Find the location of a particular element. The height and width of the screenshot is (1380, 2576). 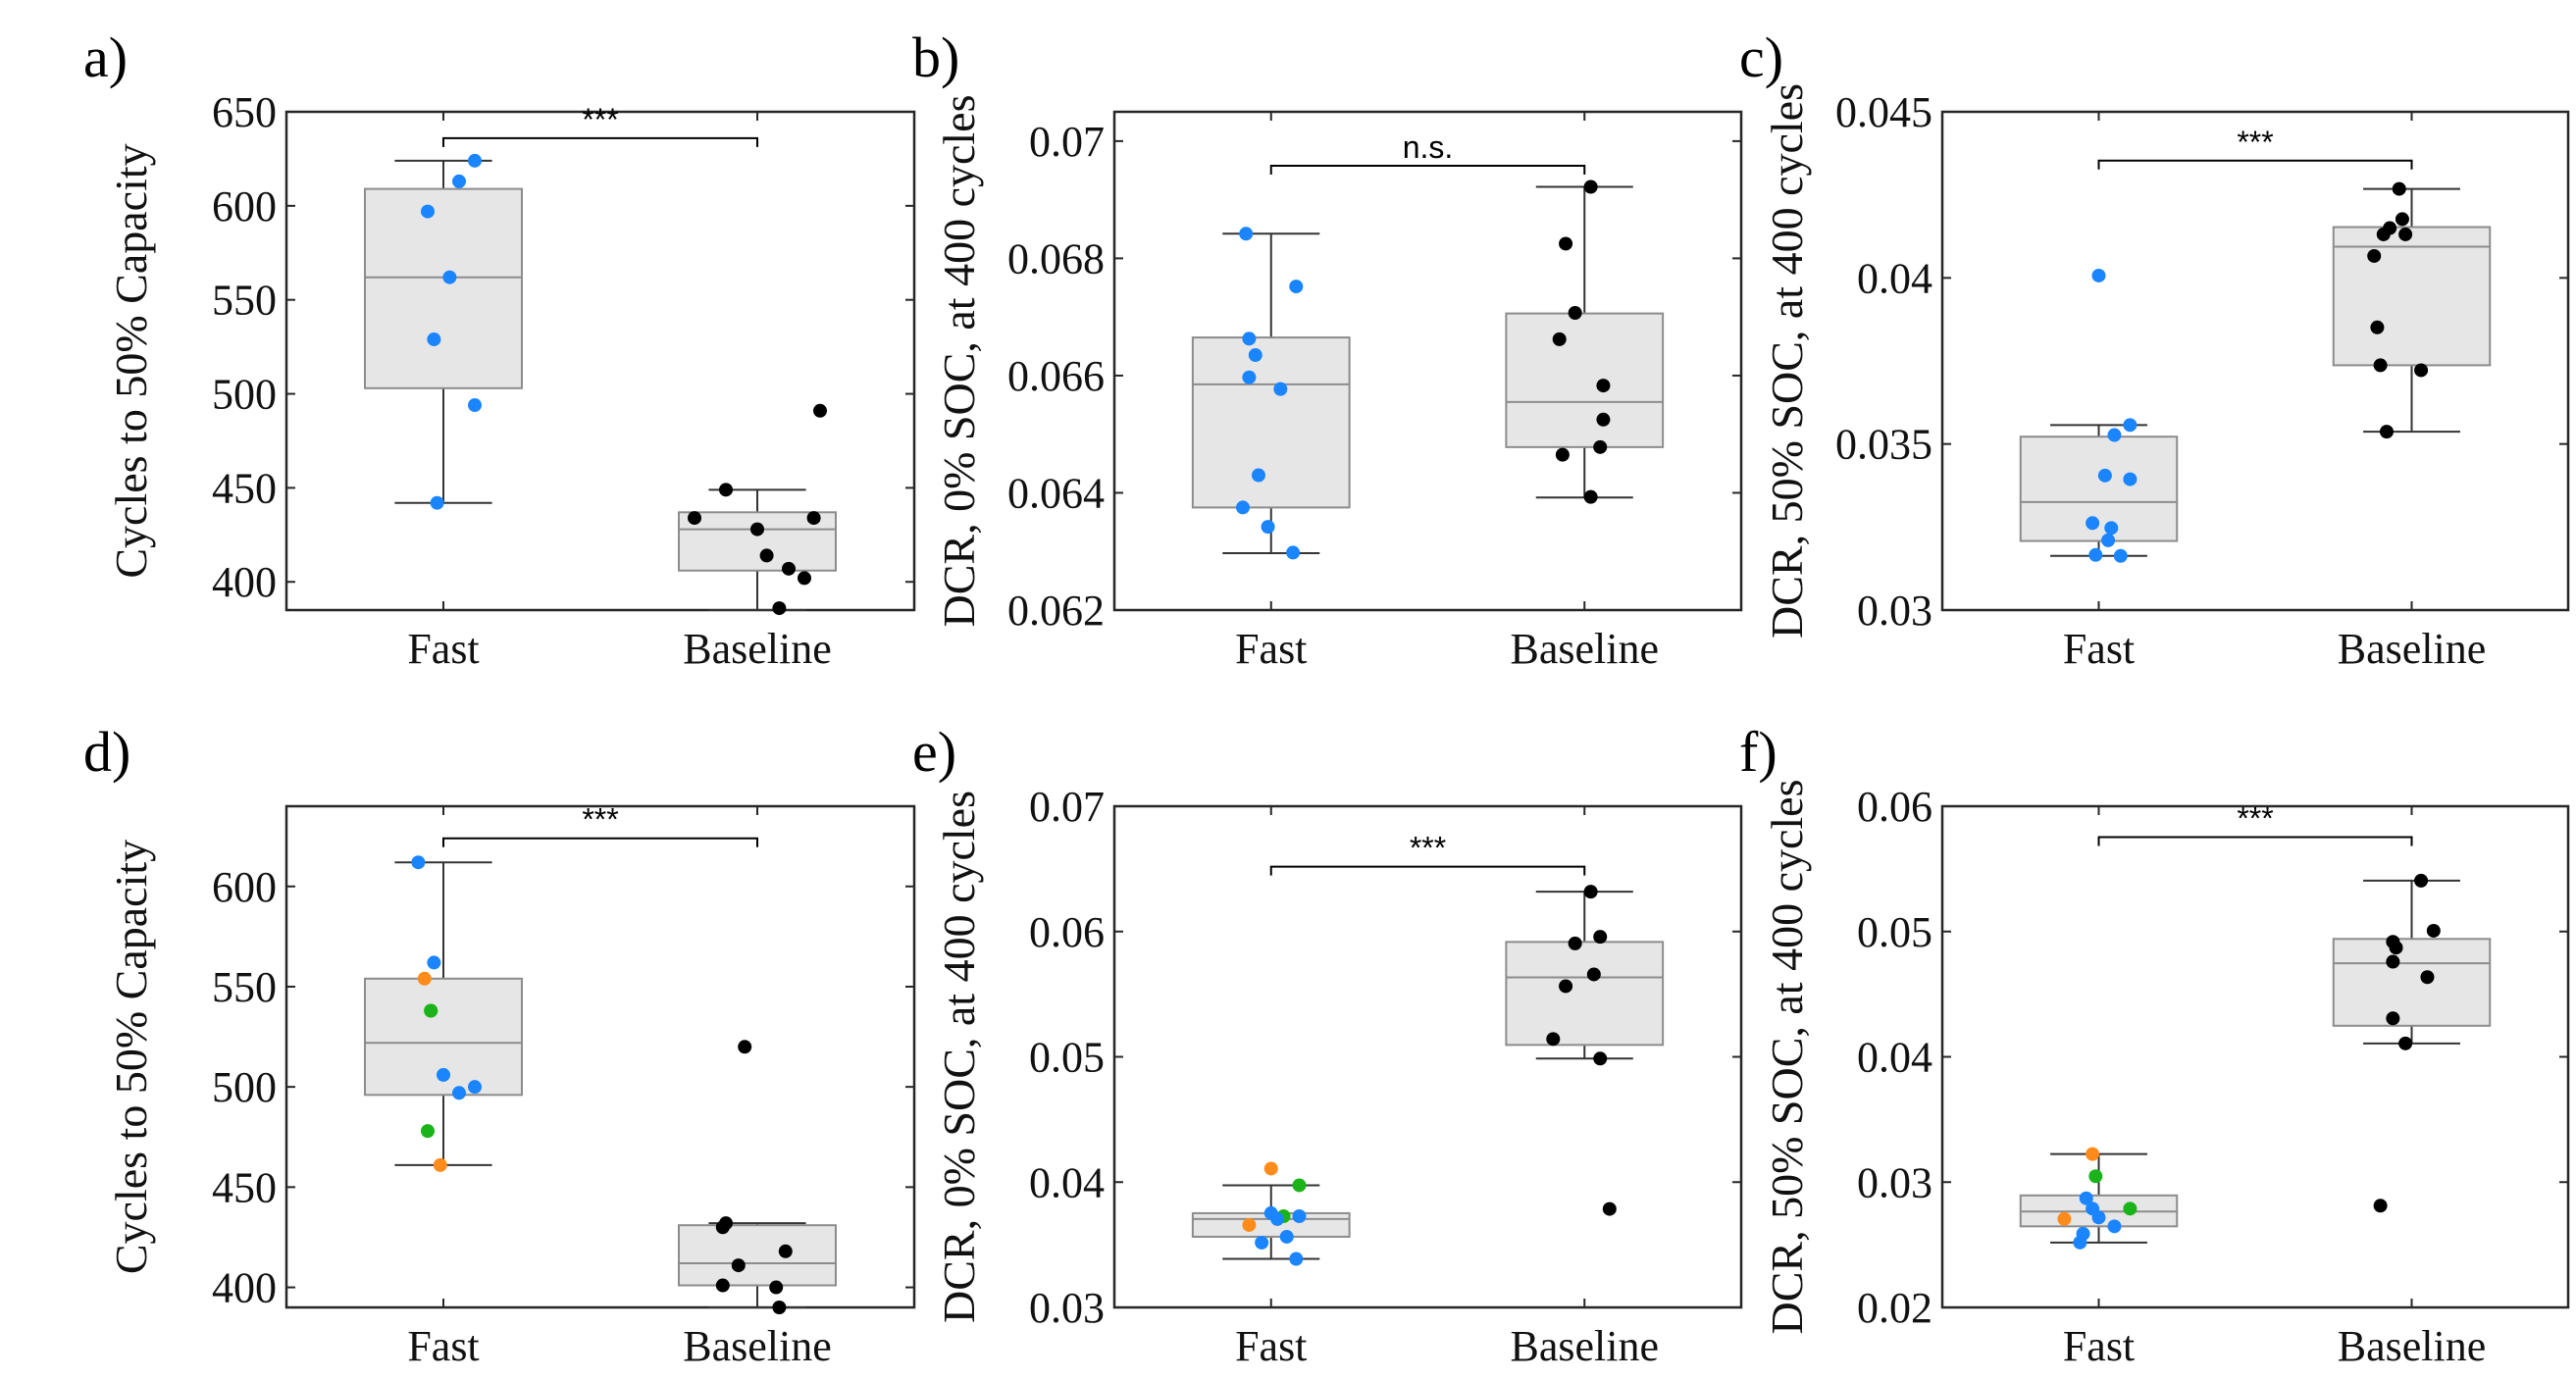

y-tick-label: 0.03 is located at coordinates (1067, 1308).